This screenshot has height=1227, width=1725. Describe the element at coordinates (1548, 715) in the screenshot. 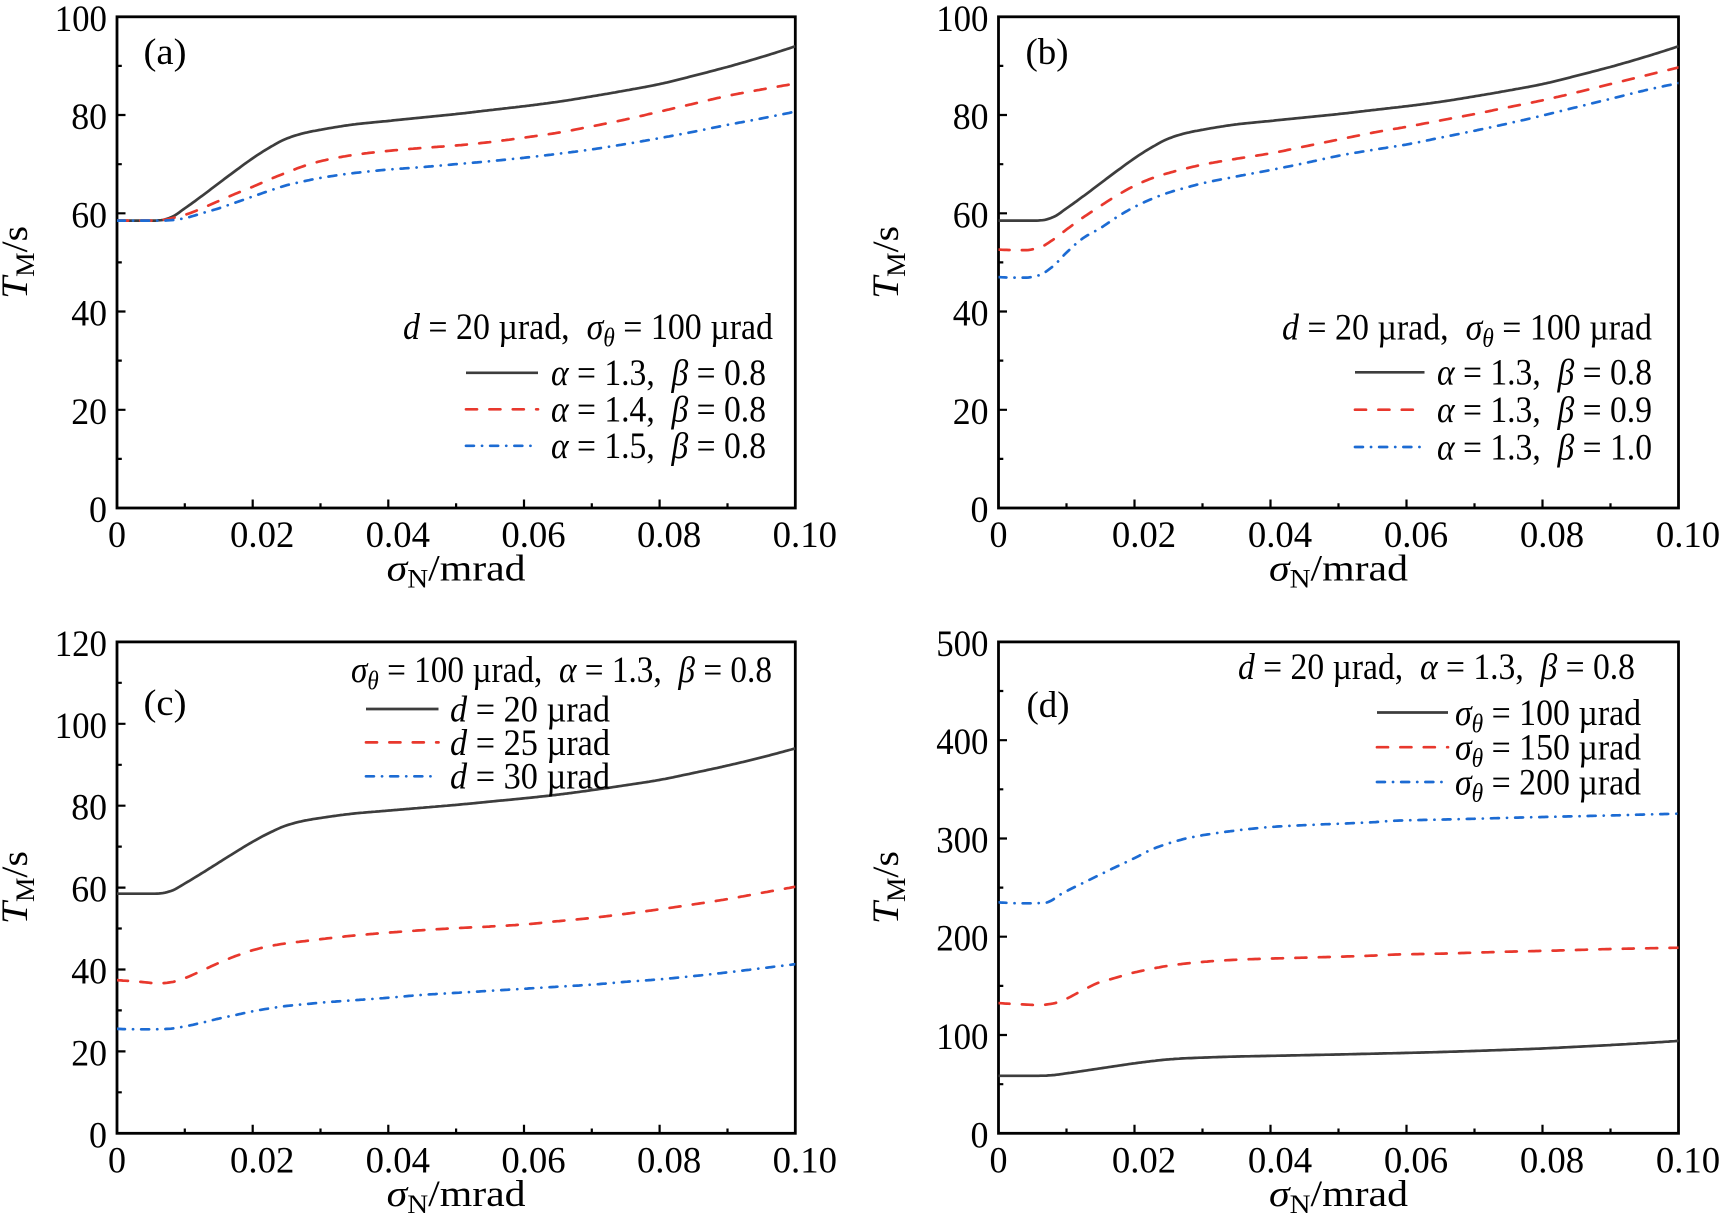

I see `svg-text: σθ​ = 100 µrad` at that location.